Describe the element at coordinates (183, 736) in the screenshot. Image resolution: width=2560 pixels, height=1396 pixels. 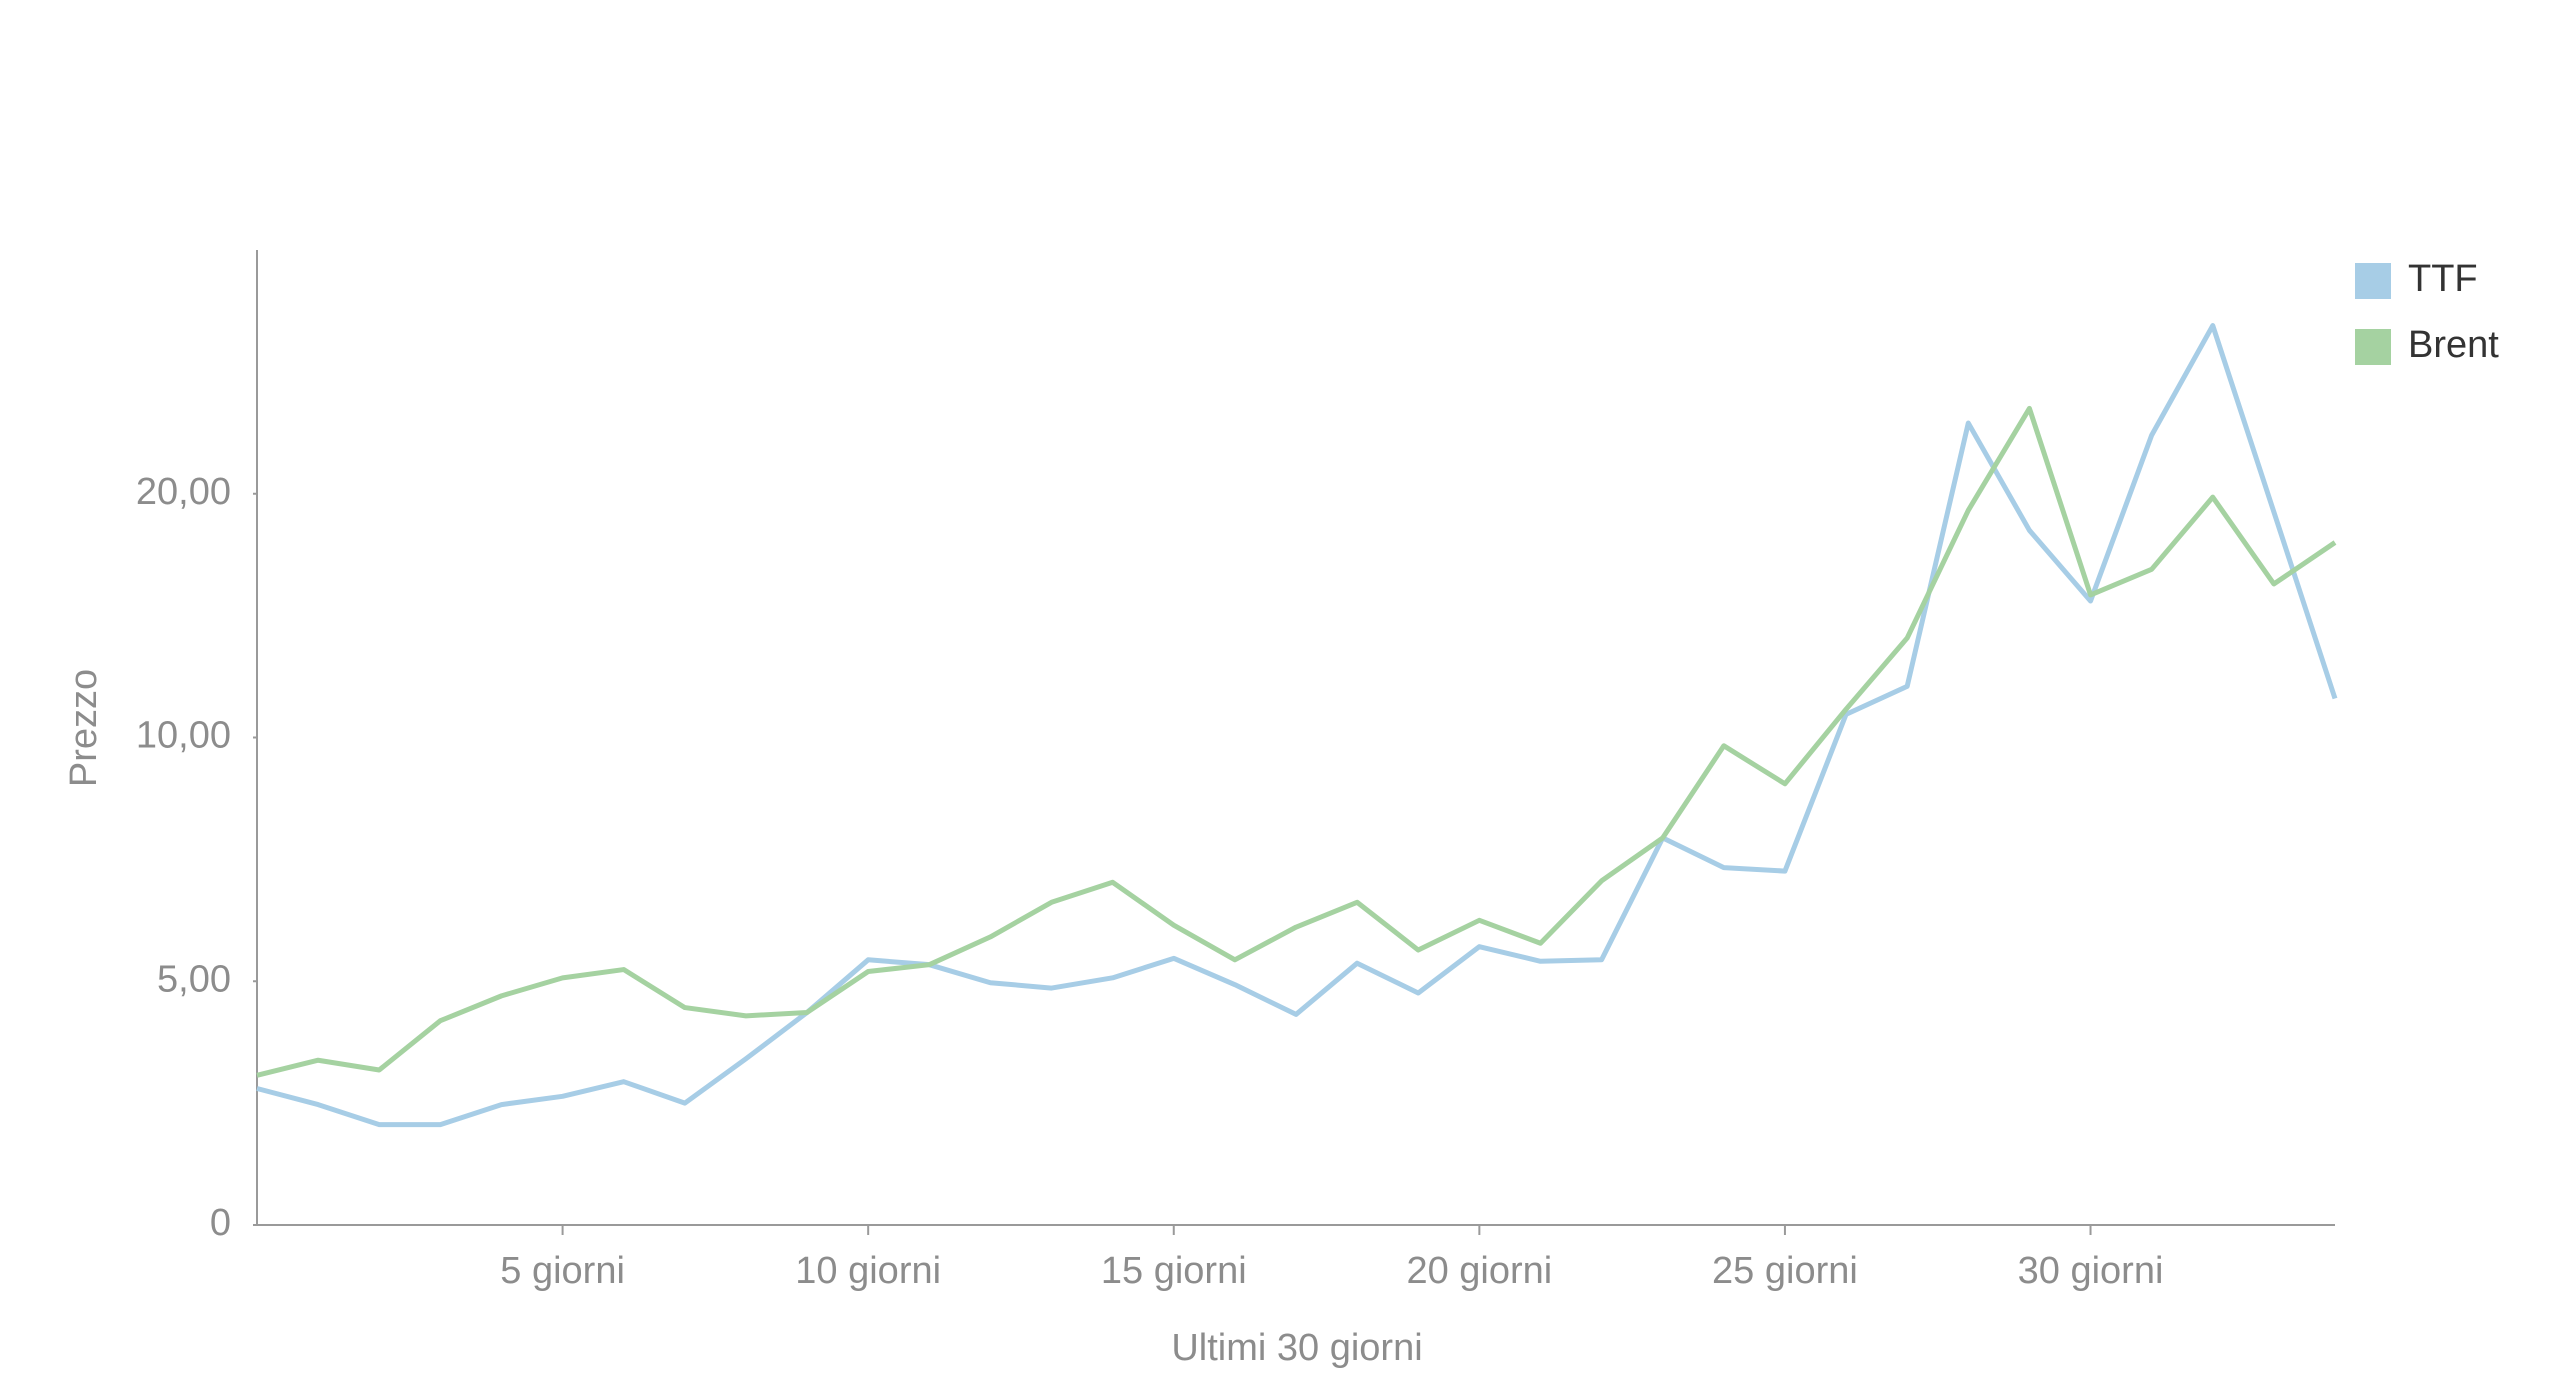
I see `y-tick-label: 10,00` at that location.